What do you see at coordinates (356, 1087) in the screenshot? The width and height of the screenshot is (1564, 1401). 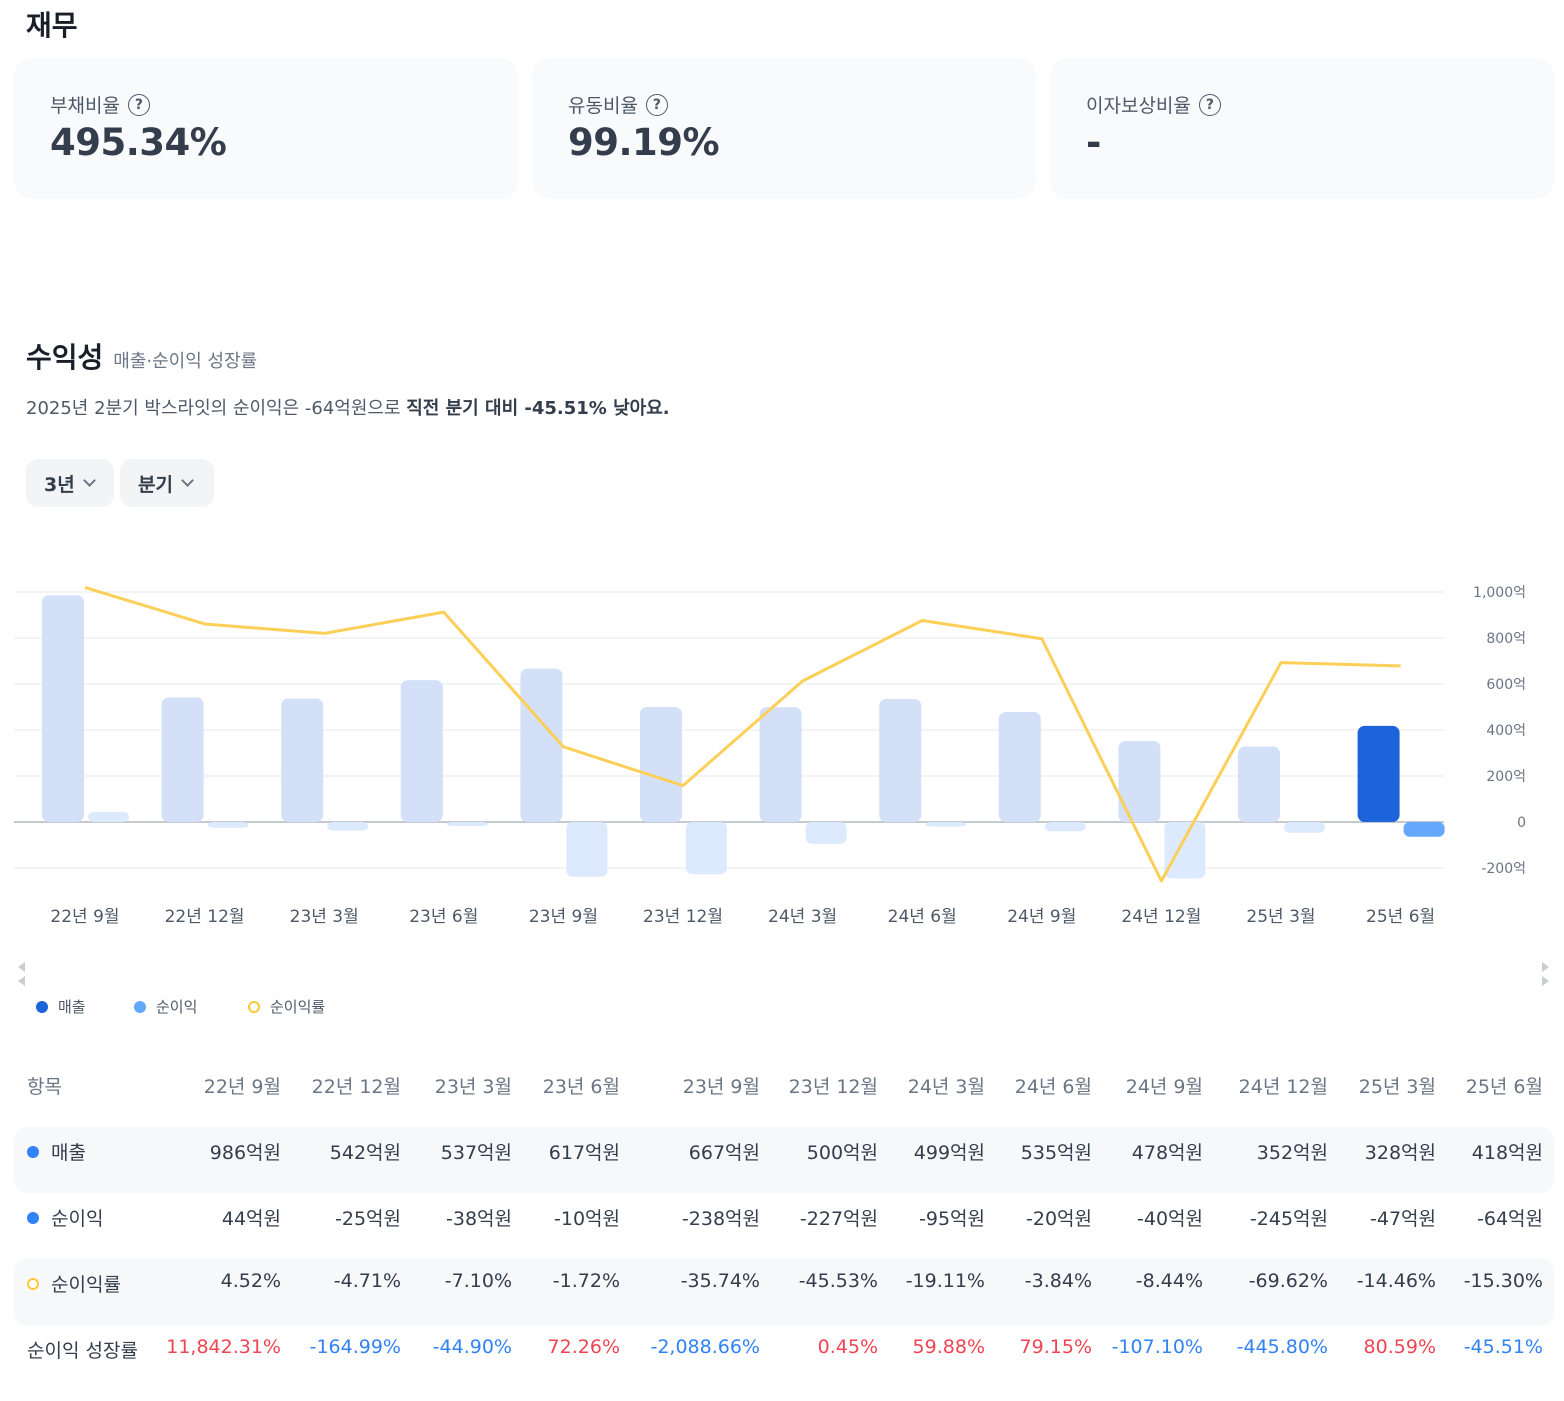 I see `table-column-header: 22년 12월` at bounding box center [356, 1087].